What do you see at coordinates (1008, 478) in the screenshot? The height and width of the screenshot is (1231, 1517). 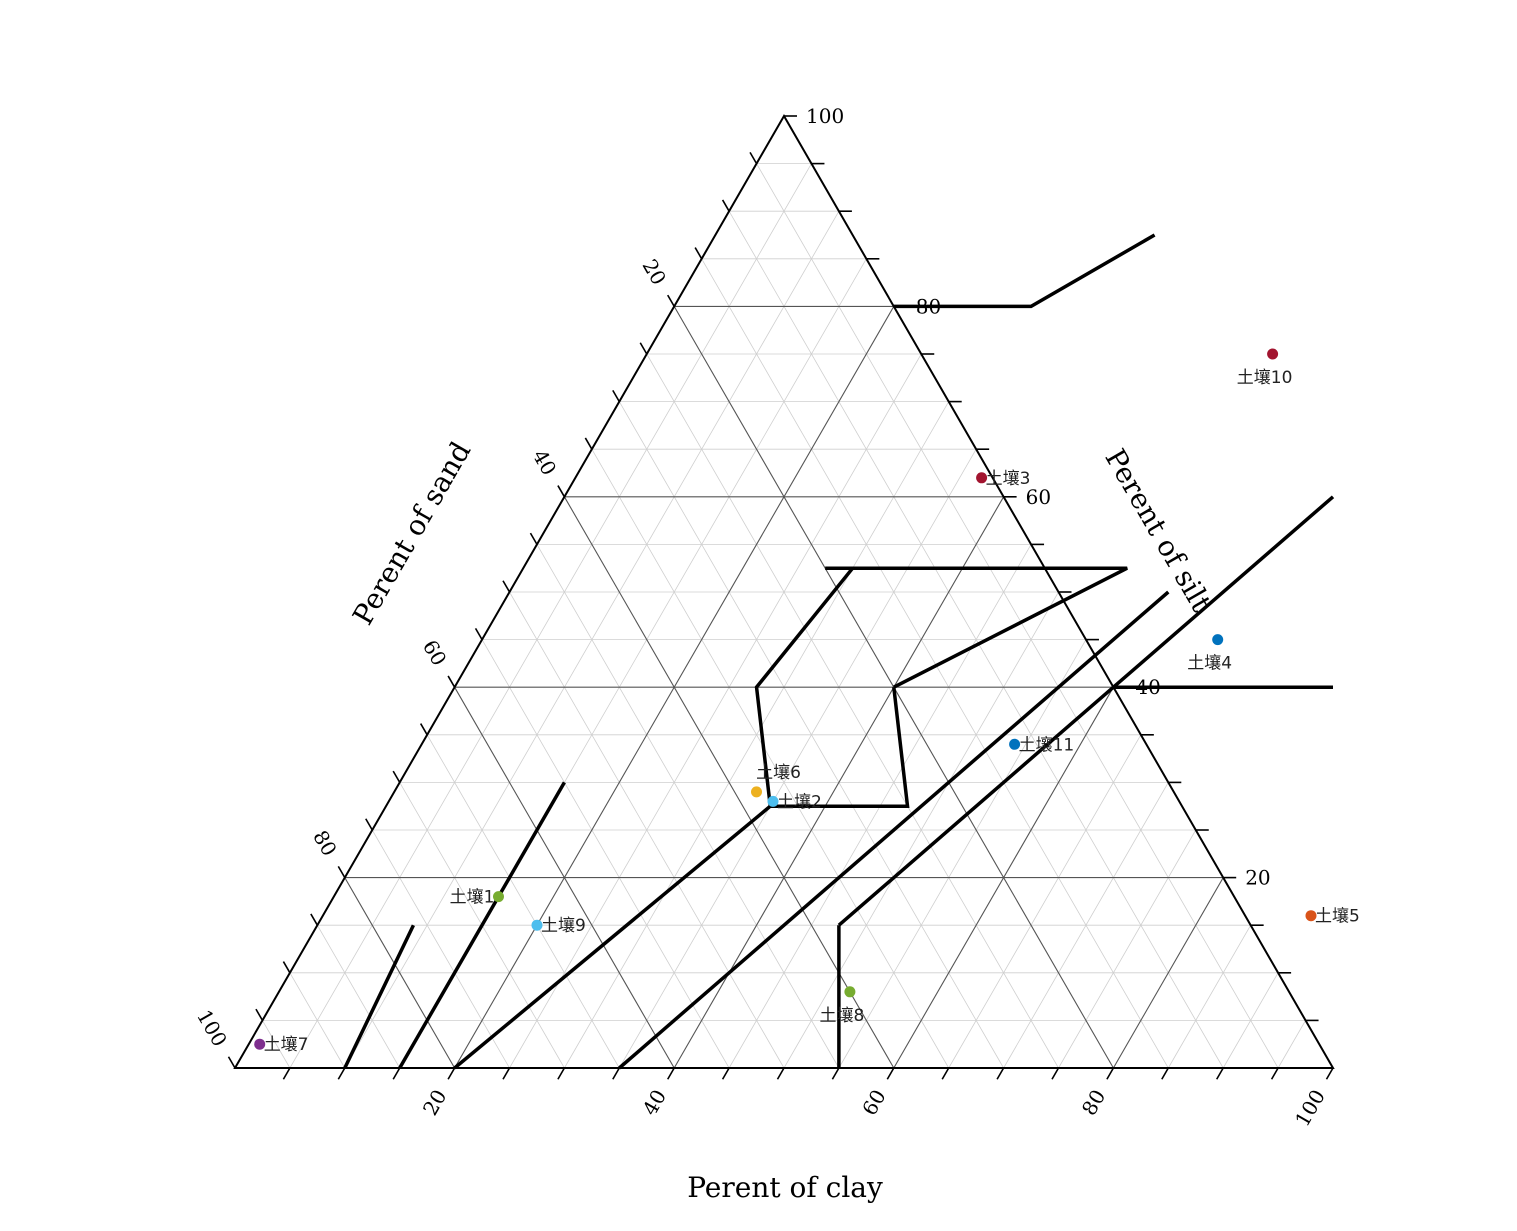 I see `data-point-label-3: 土壤3` at bounding box center [1008, 478].